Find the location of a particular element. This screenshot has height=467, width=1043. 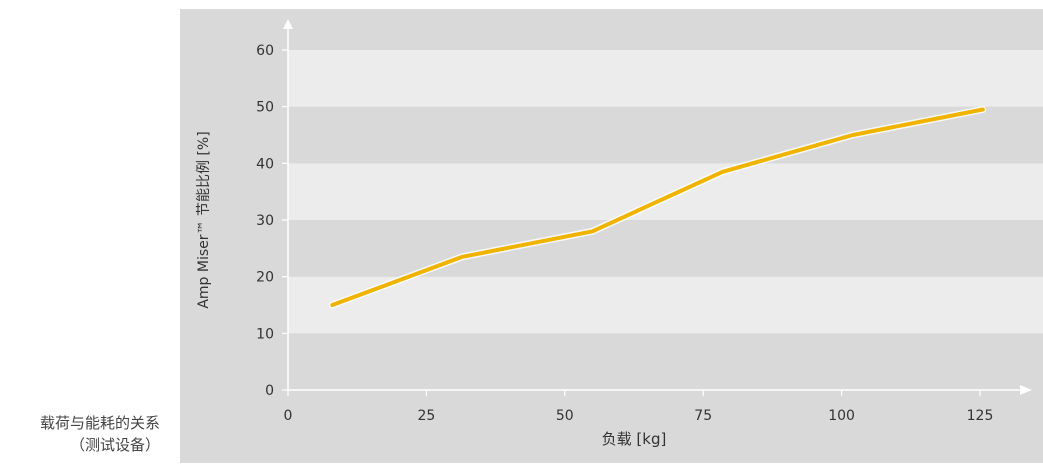

x-tick-label: 125 is located at coordinates (980, 416).